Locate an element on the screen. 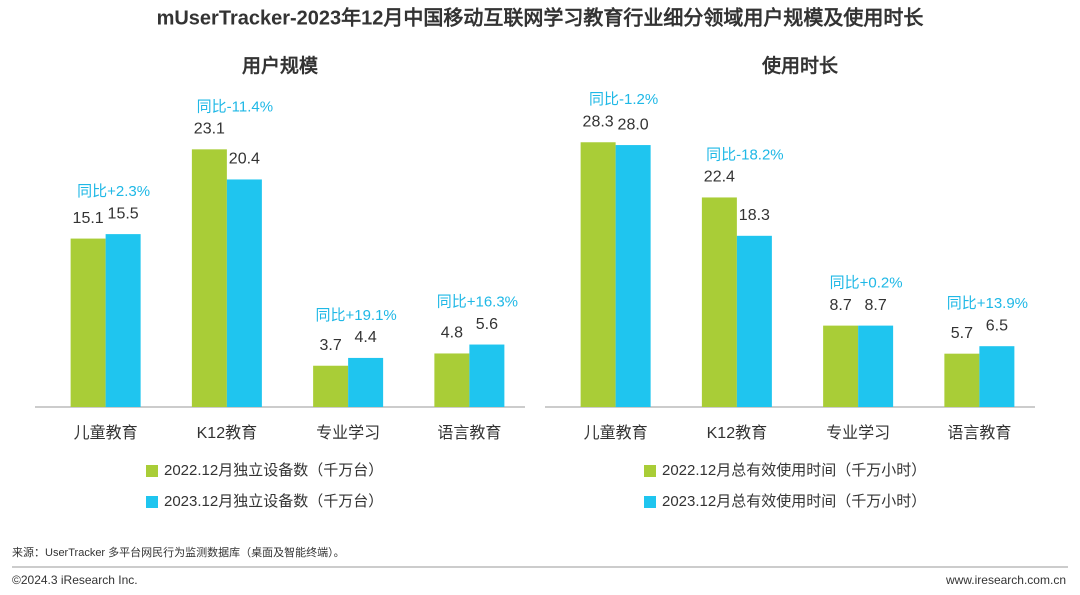 Image resolution: width=1080 pixels, height=595 pixels. legend-label: 2023.12月总有效使用时间（千万小时） is located at coordinates (794, 501).